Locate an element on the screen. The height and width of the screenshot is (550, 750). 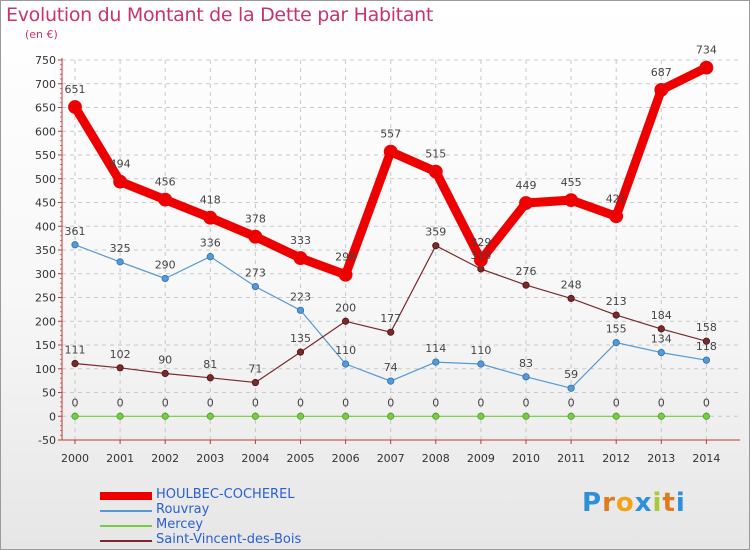
y-tick-label: 700 is located at coordinates (45, 84).